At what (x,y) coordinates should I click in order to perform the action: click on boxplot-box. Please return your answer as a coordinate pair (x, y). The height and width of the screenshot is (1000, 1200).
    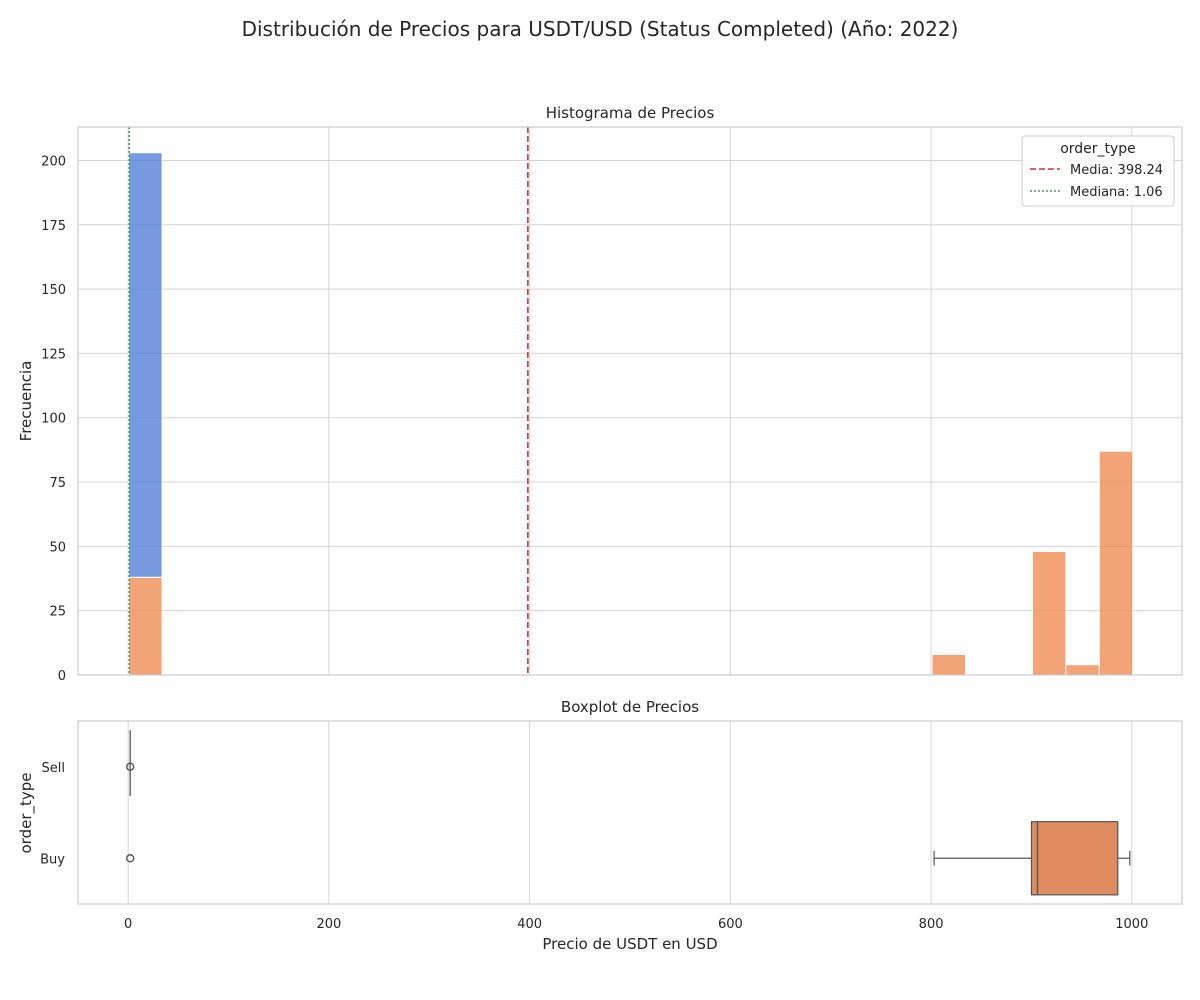
    Looking at the image, I should click on (1074, 858).